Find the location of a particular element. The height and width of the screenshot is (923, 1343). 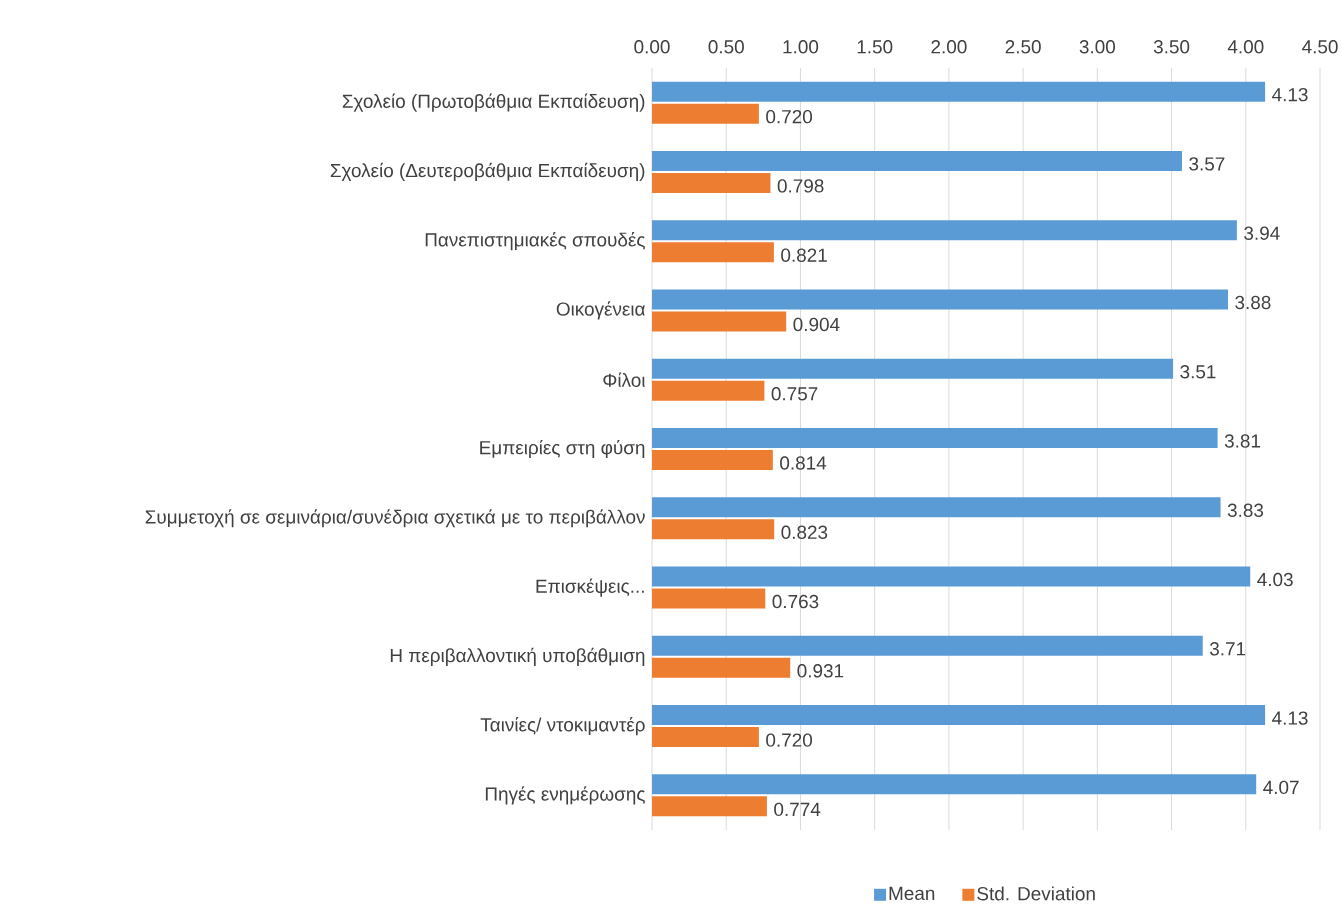

y-tick-label: Η περιβαλλοντική υποβάθμιση is located at coordinates (517, 656).